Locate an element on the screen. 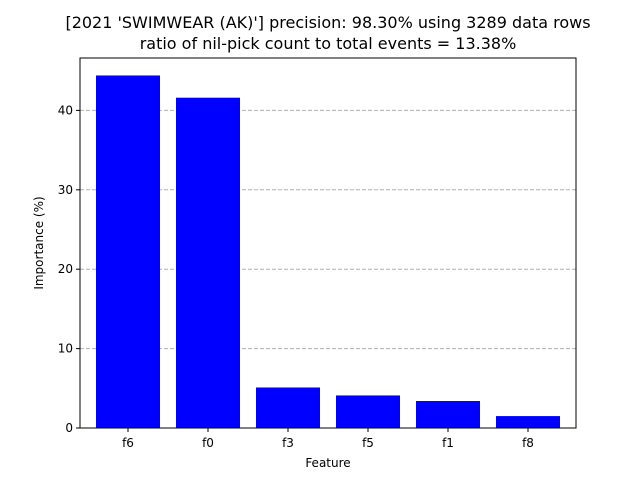  bar-f1 is located at coordinates (448, 414).